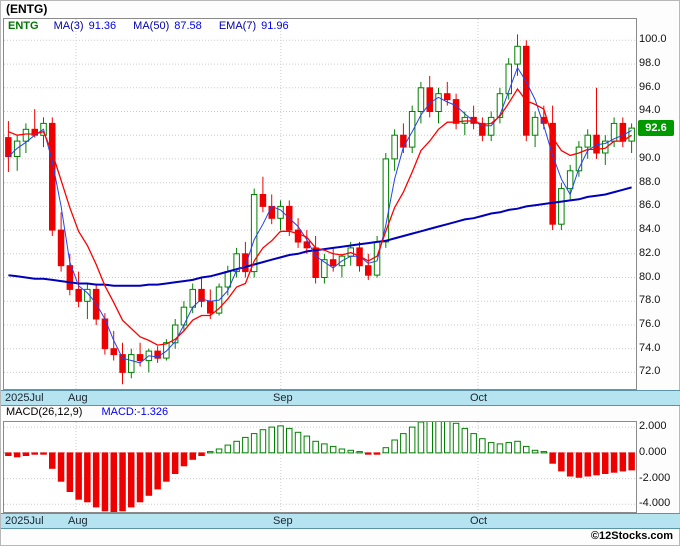  Describe the element at coordinates (655, 478) in the screenshot. I see `macd-axis-label: -2.000` at that location.